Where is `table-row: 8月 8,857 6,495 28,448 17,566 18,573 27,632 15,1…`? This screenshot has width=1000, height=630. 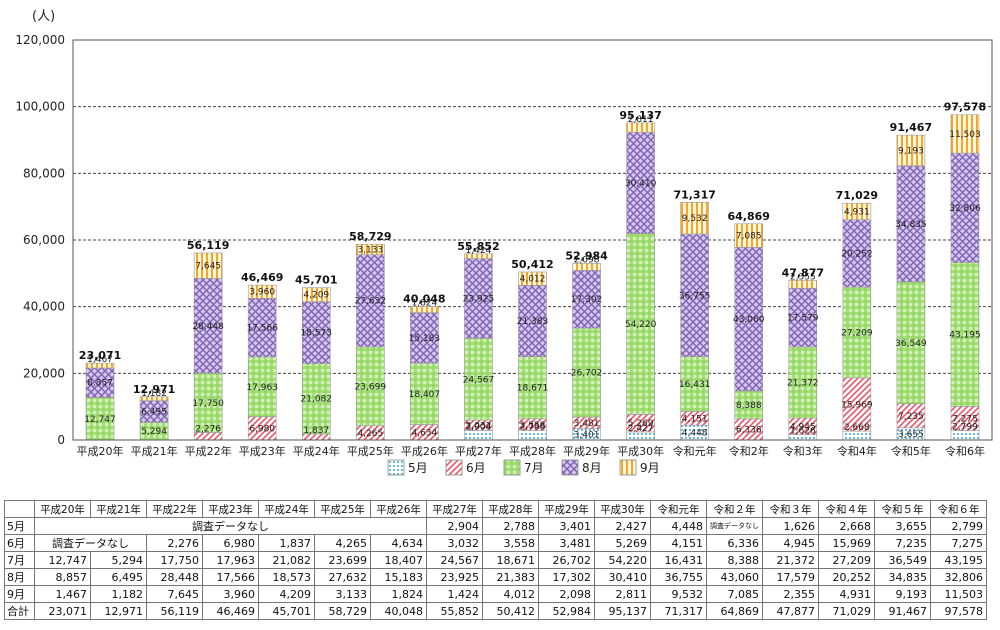
table-row: 8月 8,857 6,495 28,448 17,566 18,573 27,632 15,1… is located at coordinates (495, 577).